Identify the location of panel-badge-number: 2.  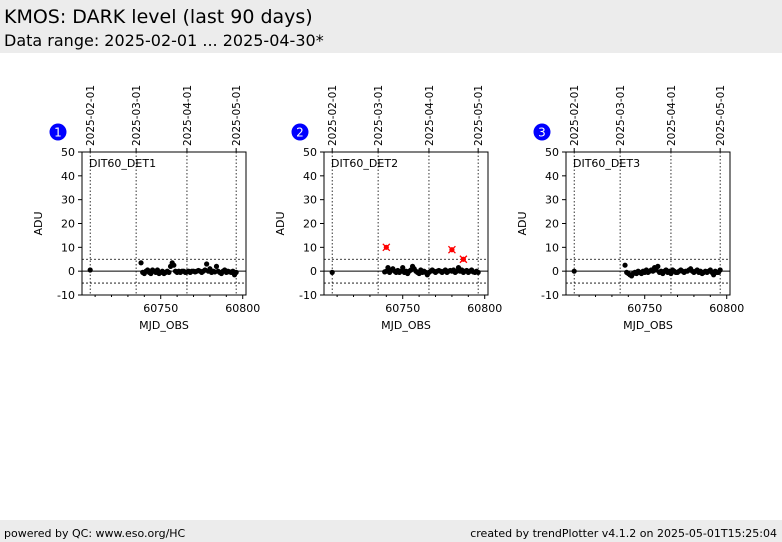
(300, 133).